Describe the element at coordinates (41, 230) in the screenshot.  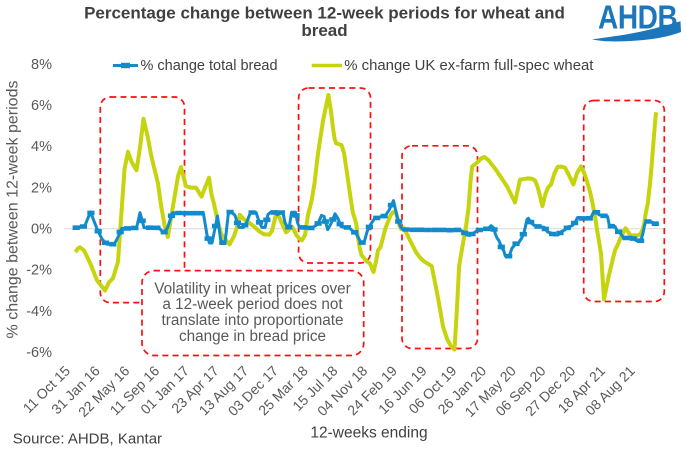
I see `svg-text: 0%` at that location.